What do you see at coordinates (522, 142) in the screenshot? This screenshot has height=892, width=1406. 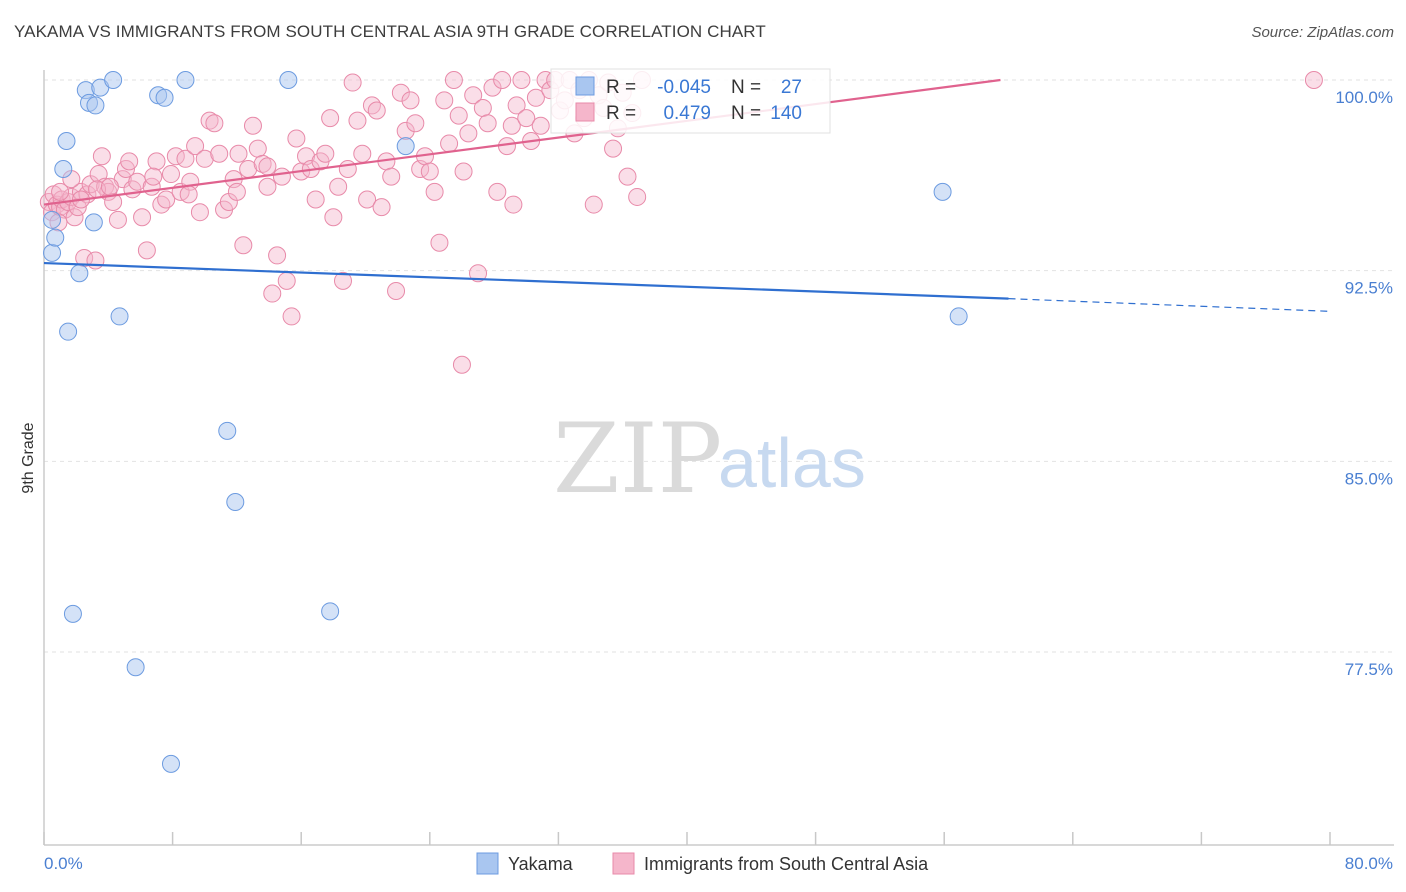 I see `trend-line-immigrants` at bounding box center [522, 142].